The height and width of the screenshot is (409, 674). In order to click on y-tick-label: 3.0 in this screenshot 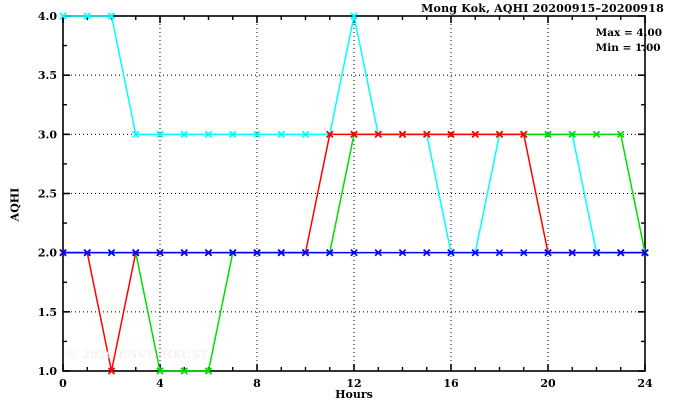, I will do `click(47, 134)`.